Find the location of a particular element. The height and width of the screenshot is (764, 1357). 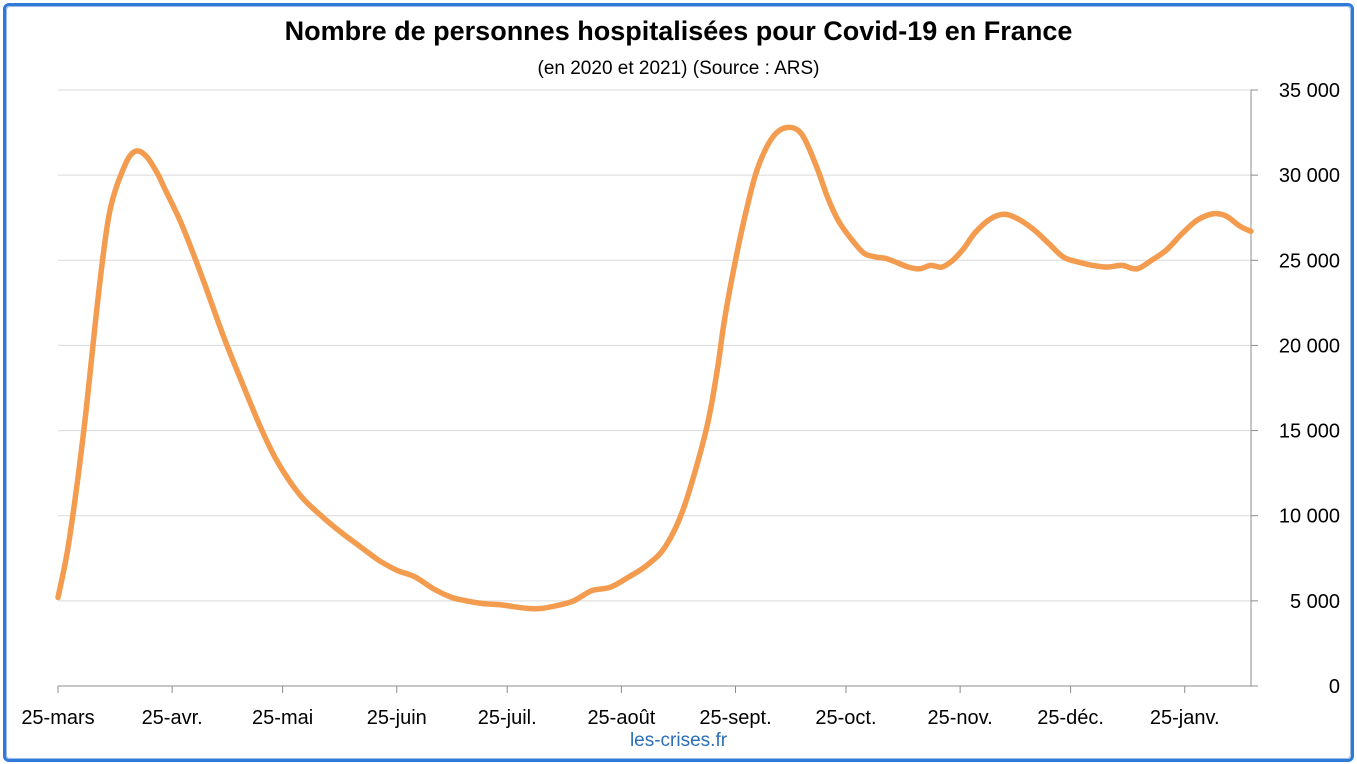

x-tick-label: 25-juin is located at coordinates (397, 718).